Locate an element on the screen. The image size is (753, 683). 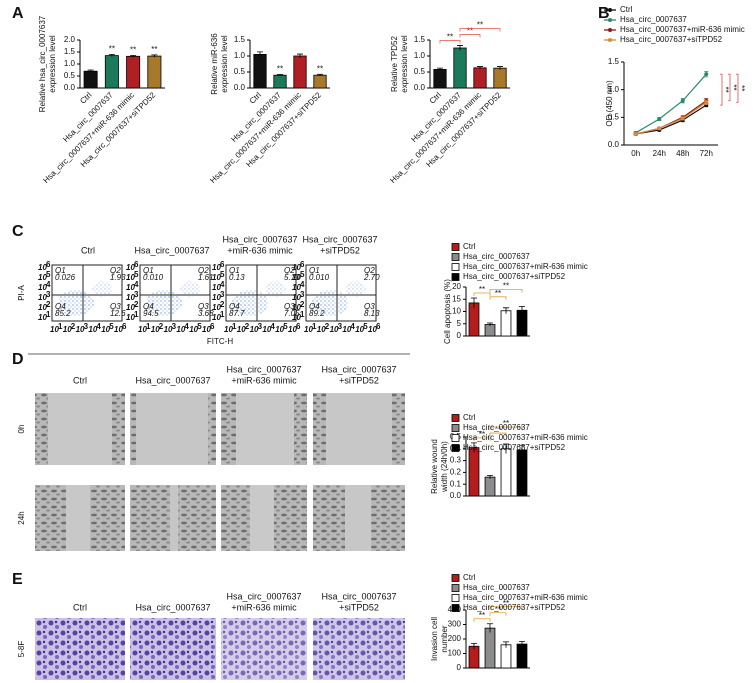
y-tick-exp: 6 is located at coordinates (302, 264).